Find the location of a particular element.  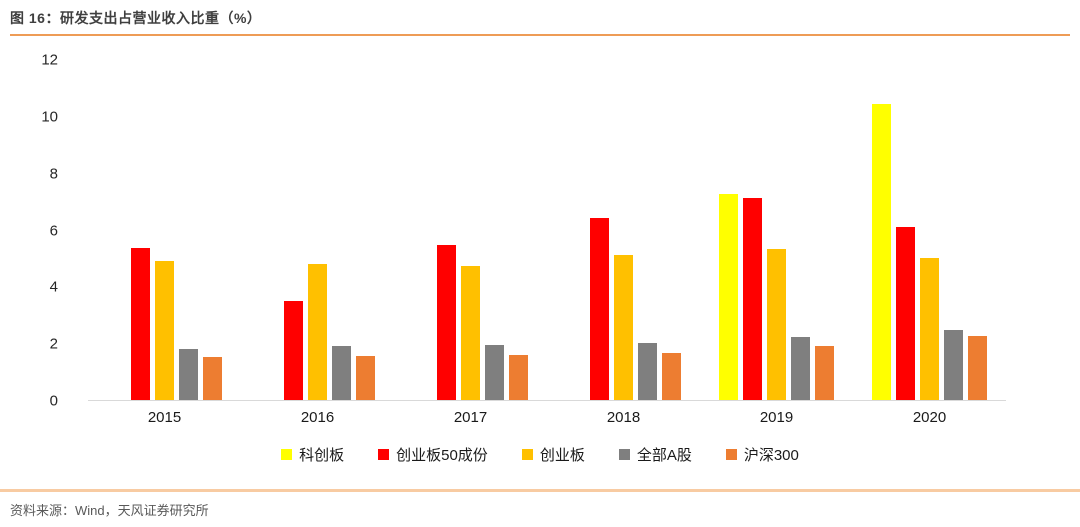

legend-item-沪深300: 沪深300 is located at coordinates (762, 454).